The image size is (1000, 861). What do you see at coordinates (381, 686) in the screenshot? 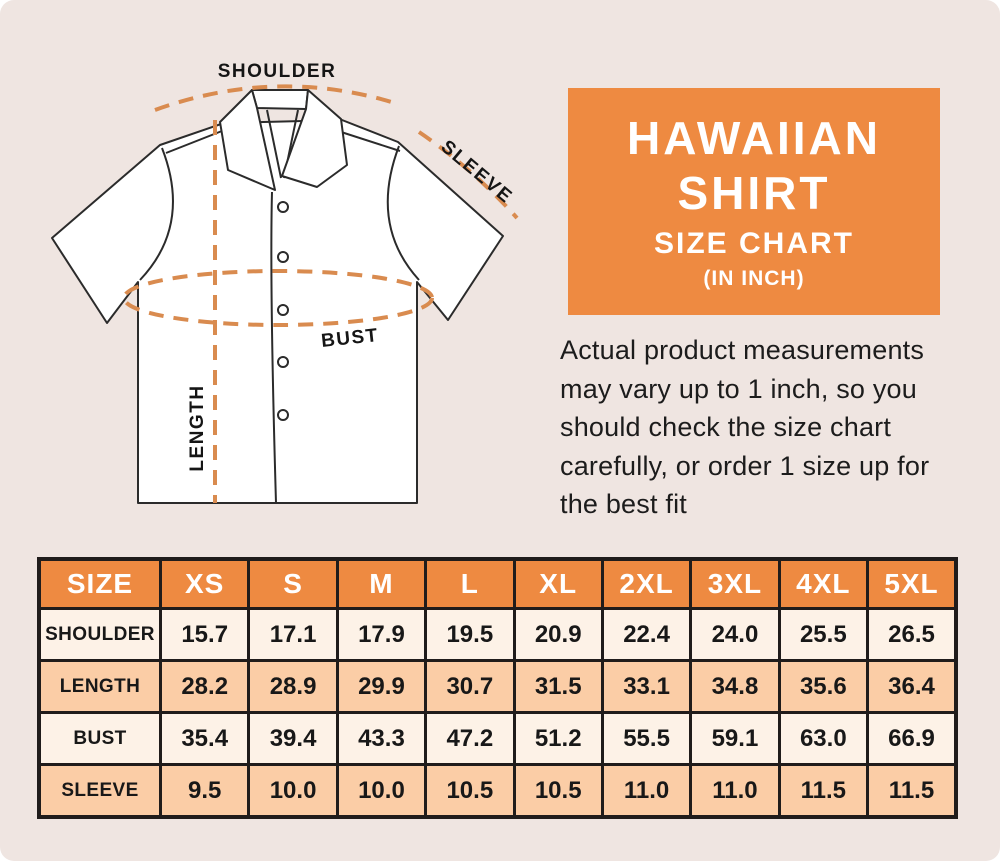
I see `cell-value: 29.9` at bounding box center [381, 686].